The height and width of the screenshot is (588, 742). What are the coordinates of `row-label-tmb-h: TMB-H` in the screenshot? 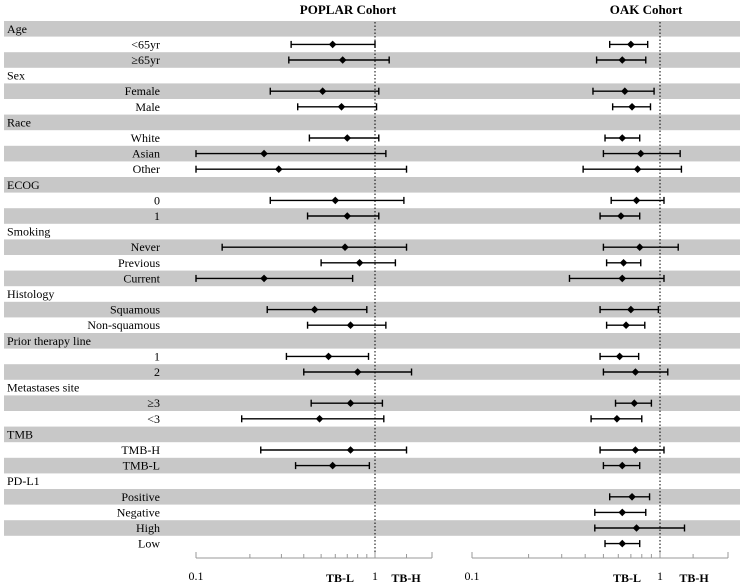 It's located at (140, 450).